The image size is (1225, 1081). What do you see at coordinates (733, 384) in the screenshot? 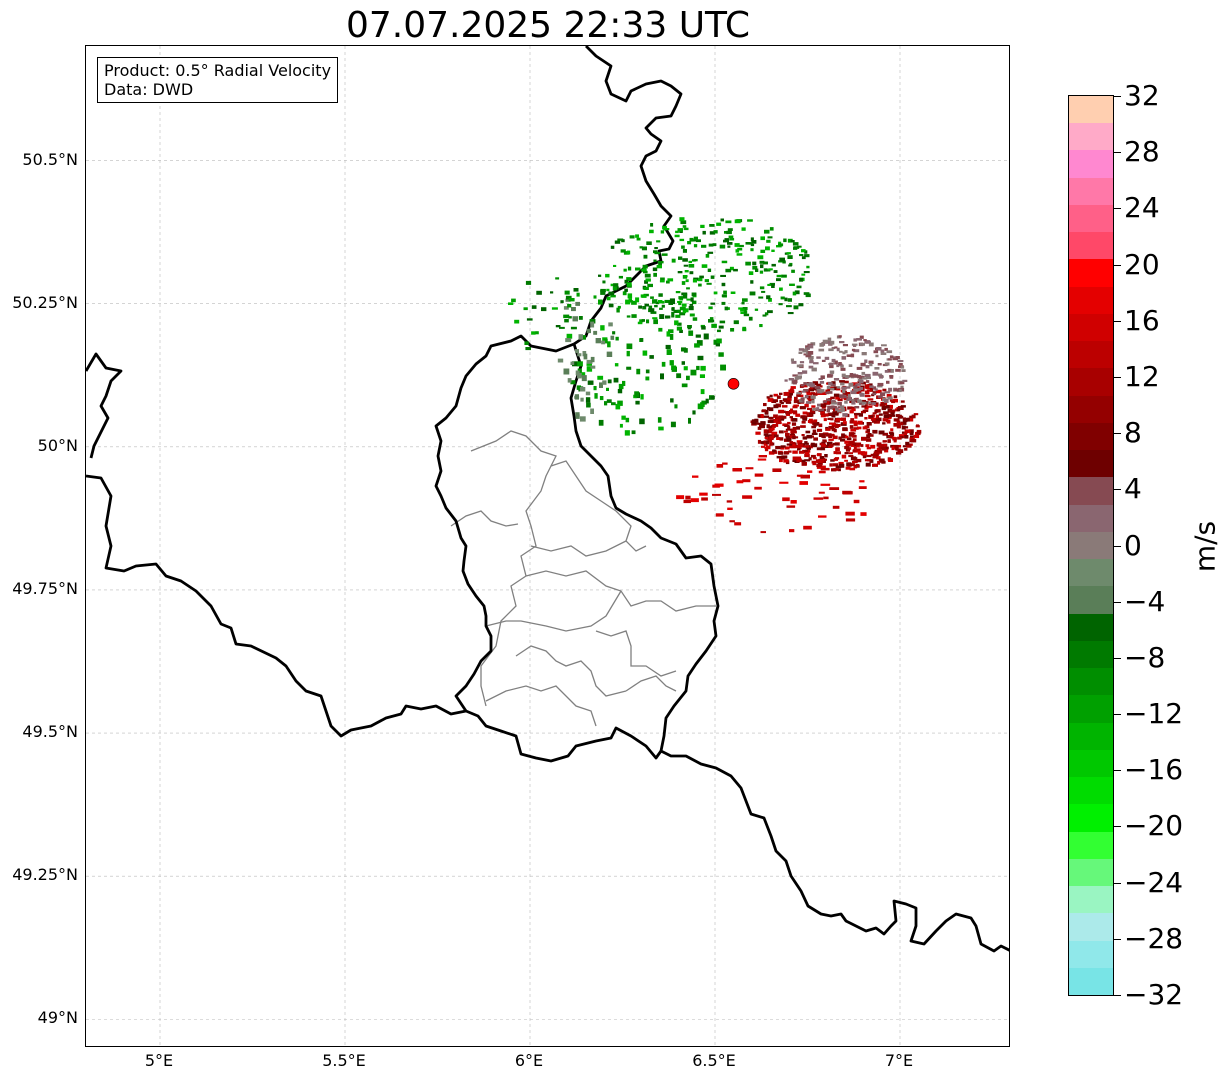
I see `radar-site-marker` at bounding box center [733, 384].